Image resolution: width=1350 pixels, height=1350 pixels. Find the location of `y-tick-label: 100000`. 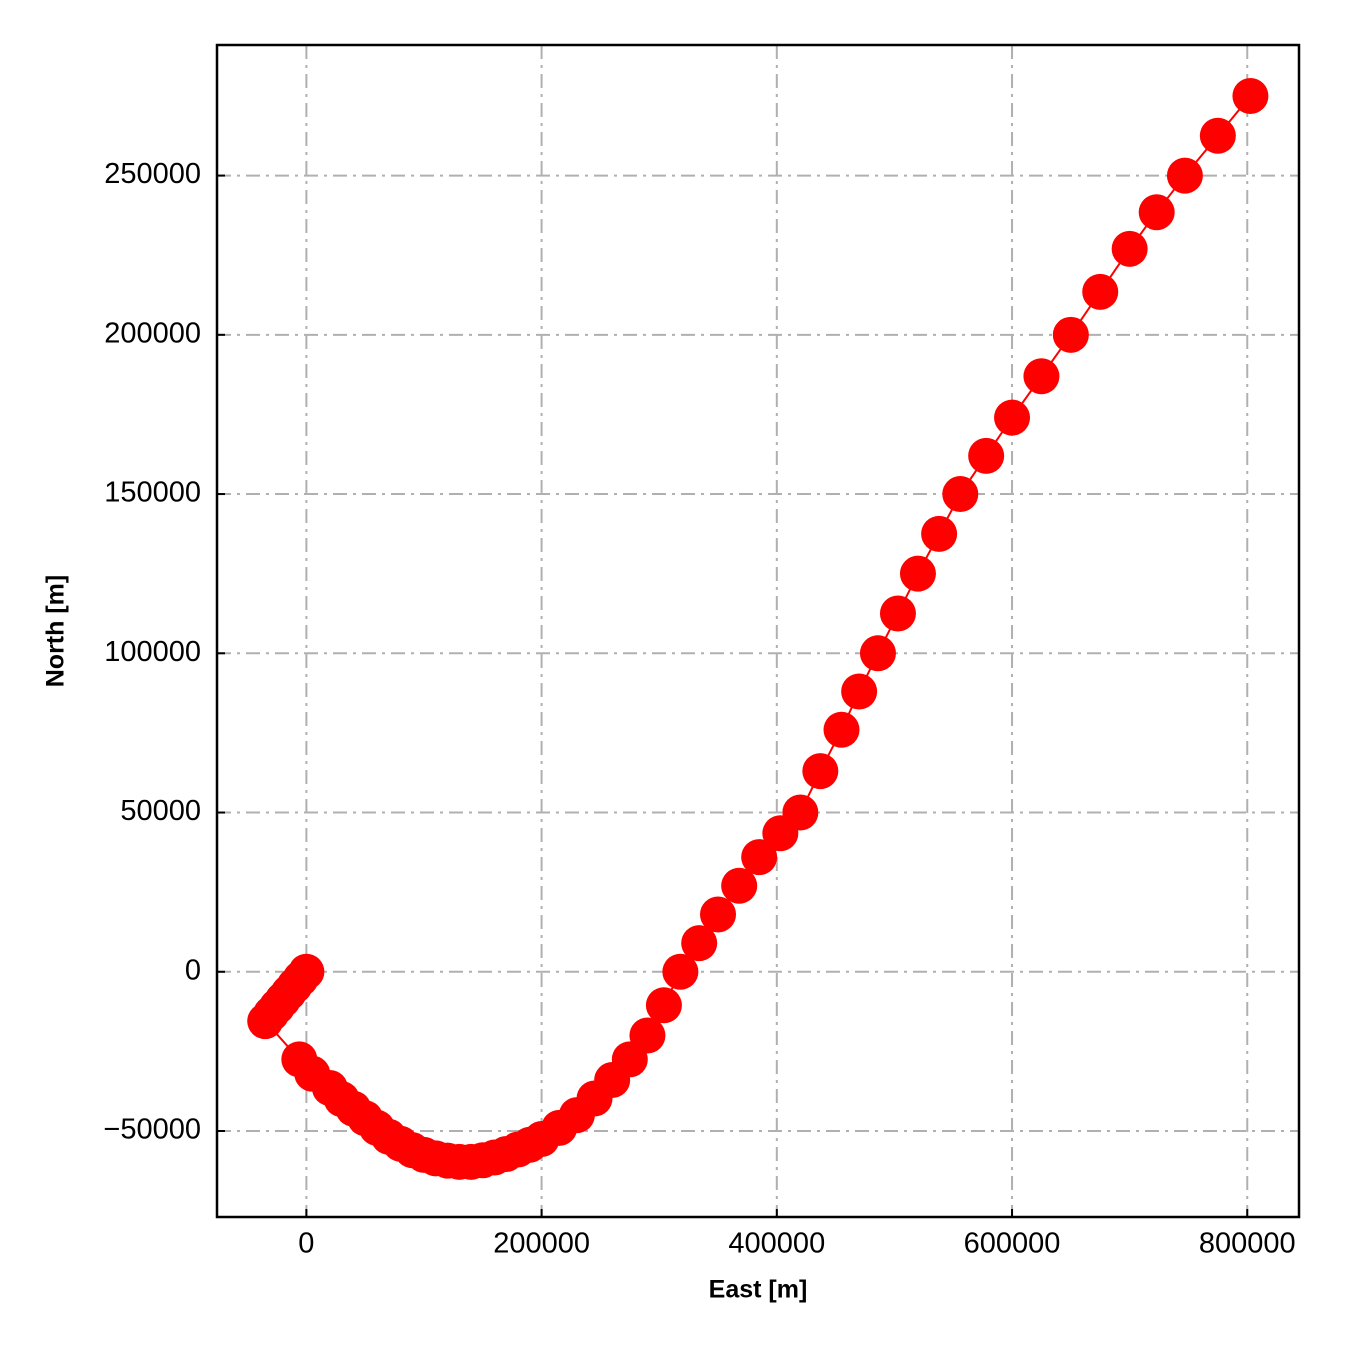

y-tick-label: 100000 is located at coordinates (152, 652).